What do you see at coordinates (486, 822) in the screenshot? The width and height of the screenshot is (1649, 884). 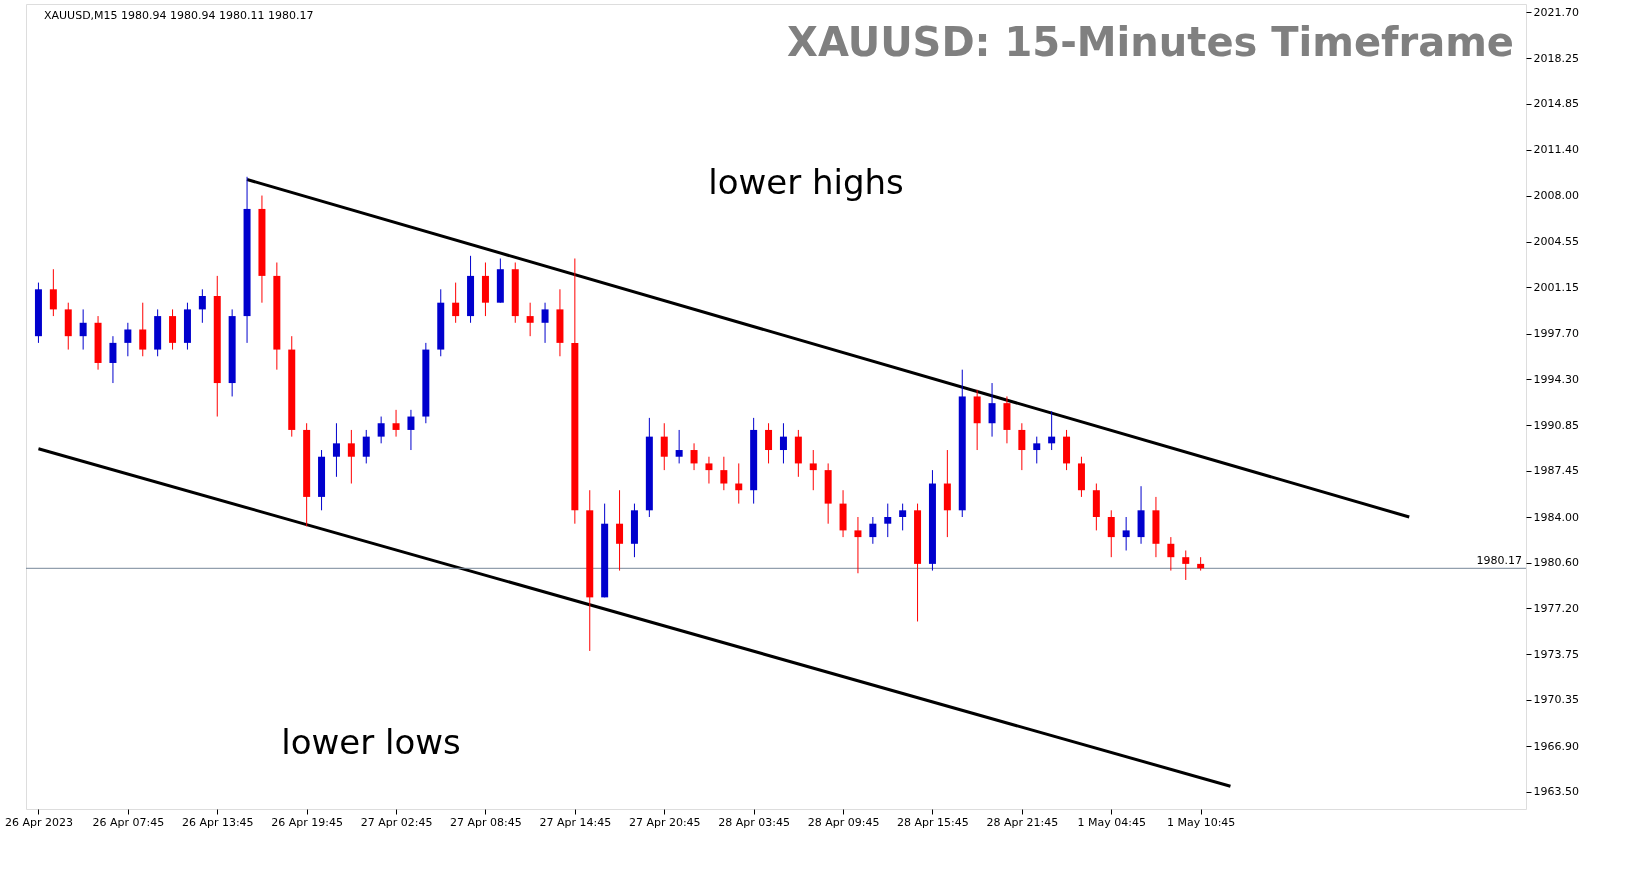 I see `x-tick-label: 27 Apr 08:45` at bounding box center [486, 822].